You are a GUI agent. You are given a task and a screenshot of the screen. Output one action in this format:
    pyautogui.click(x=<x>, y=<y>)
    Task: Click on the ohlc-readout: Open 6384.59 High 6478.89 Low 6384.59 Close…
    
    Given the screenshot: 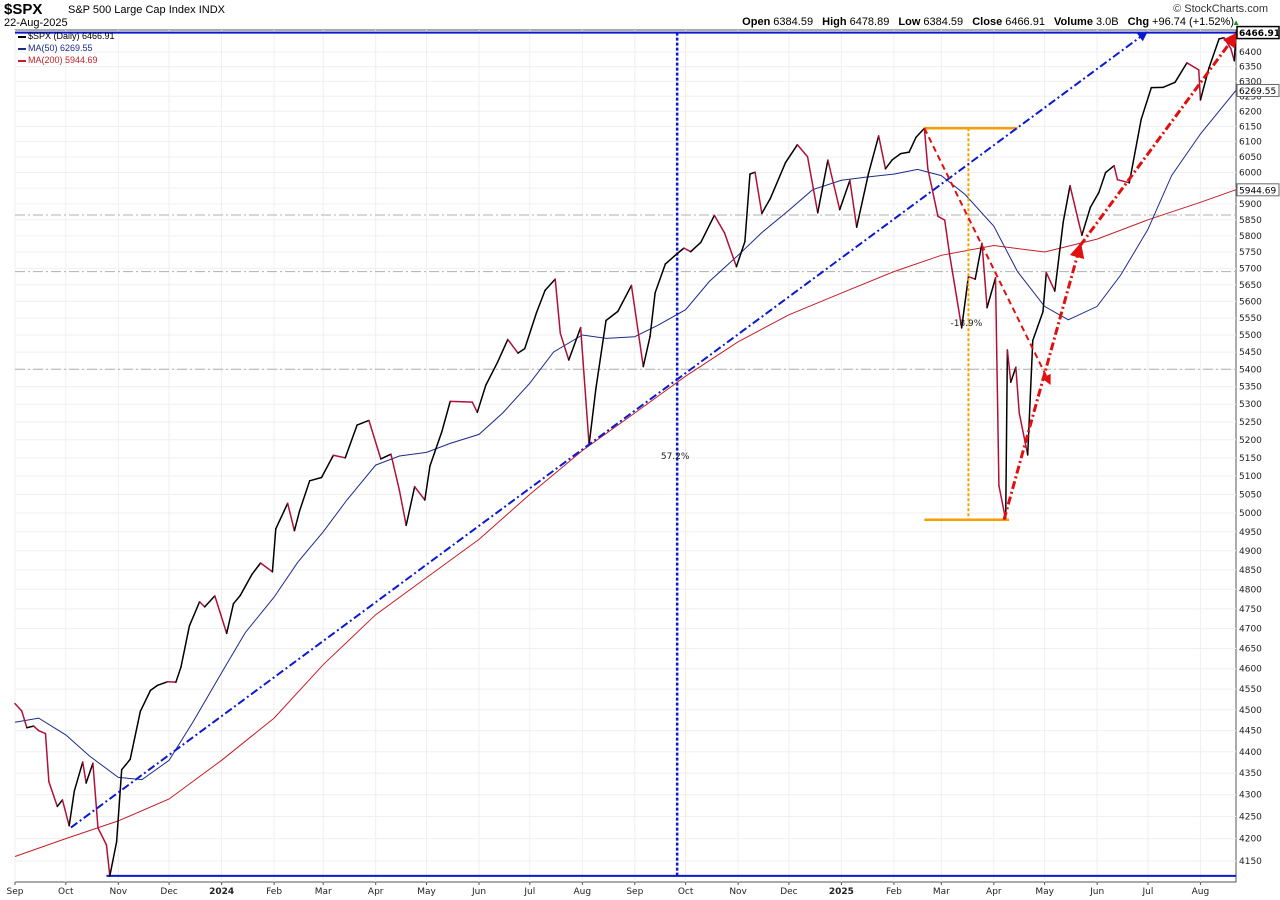 What is the action you would take?
    pyautogui.click(x=985, y=22)
    